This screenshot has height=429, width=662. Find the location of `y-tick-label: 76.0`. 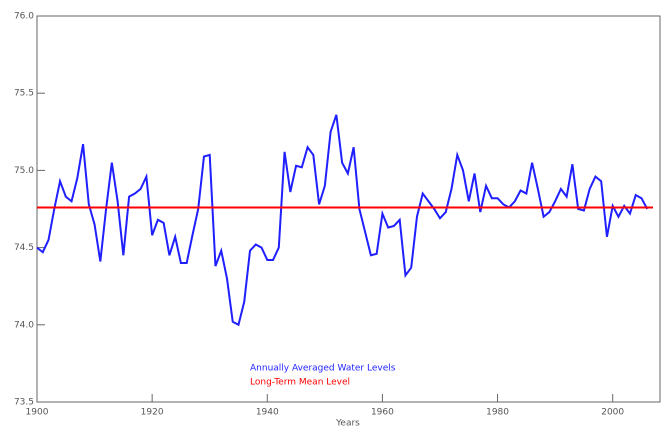

y-tick-label: 76.0 is located at coordinates (24, 17).